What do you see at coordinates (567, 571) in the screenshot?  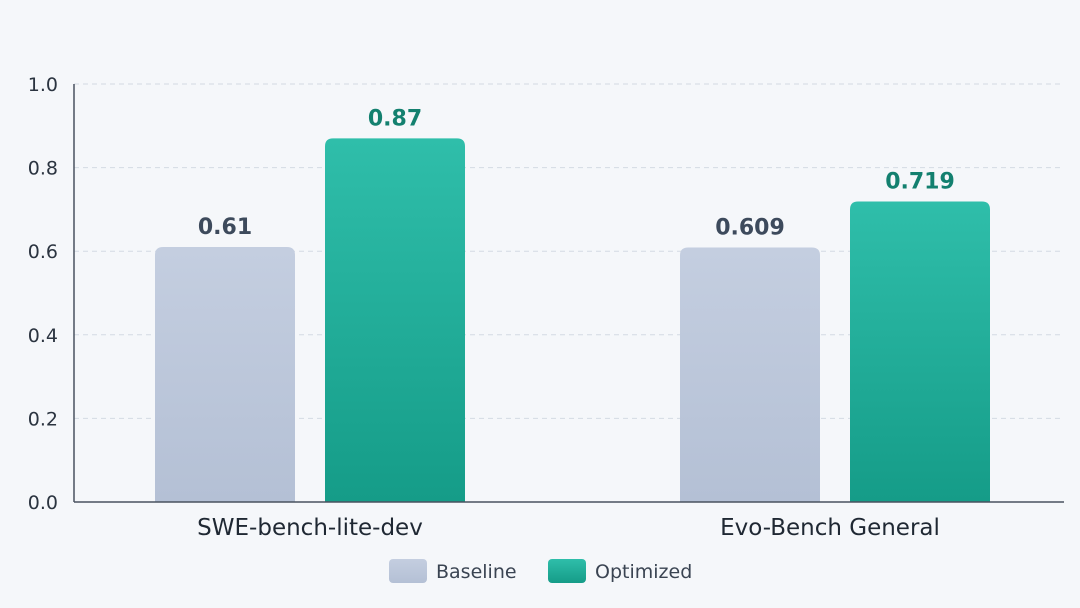 I see `legend-swatch-optimized` at bounding box center [567, 571].